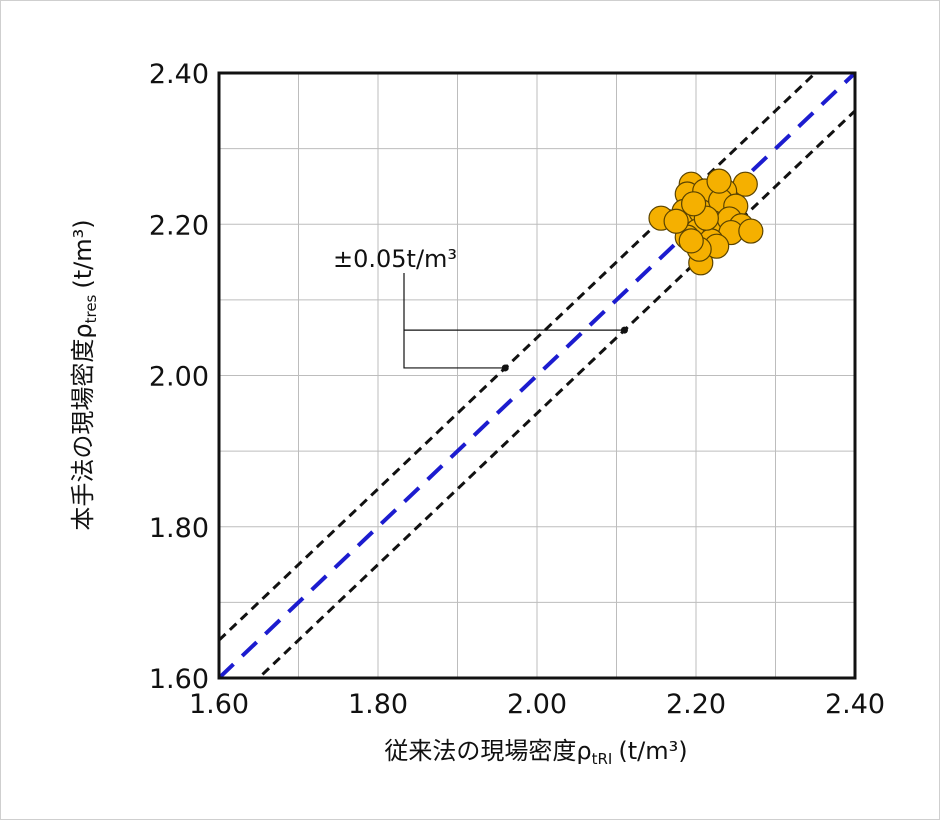 The image size is (940, 820). What do you see at coordinates (179, 679) in the screenshot?
I see `y-tick-label: 1.60` at bounding box center [179, 679].